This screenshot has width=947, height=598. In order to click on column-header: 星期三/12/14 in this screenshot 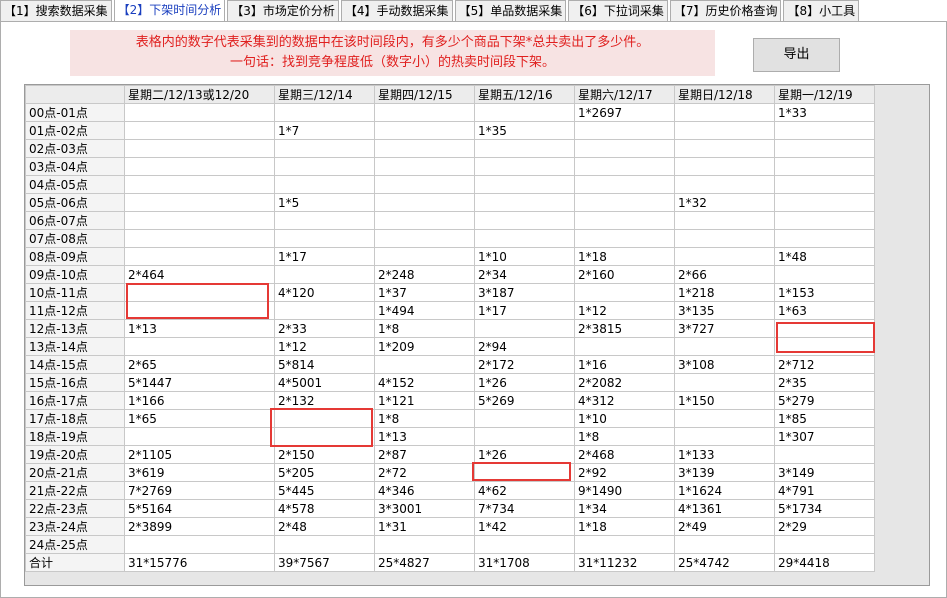, I will do `click(324, 94)`.